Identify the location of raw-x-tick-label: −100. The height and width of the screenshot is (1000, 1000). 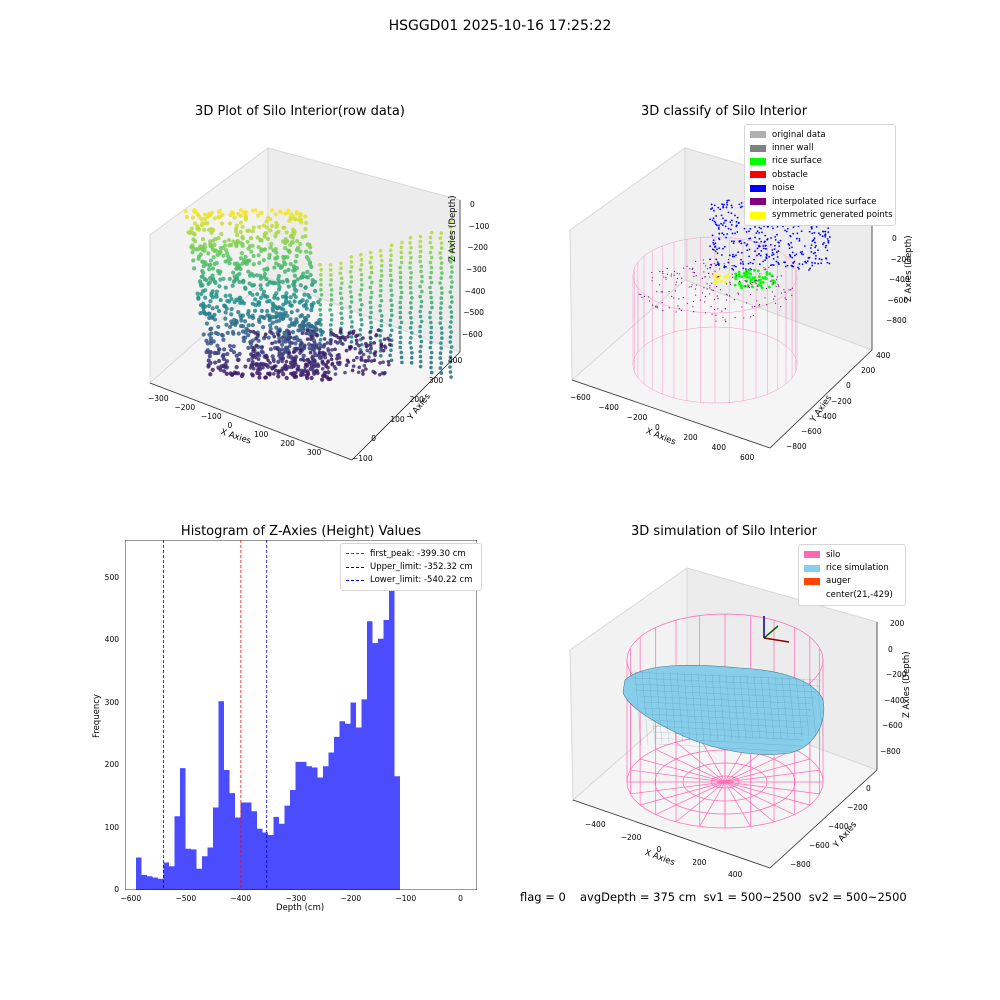
(211, 416).